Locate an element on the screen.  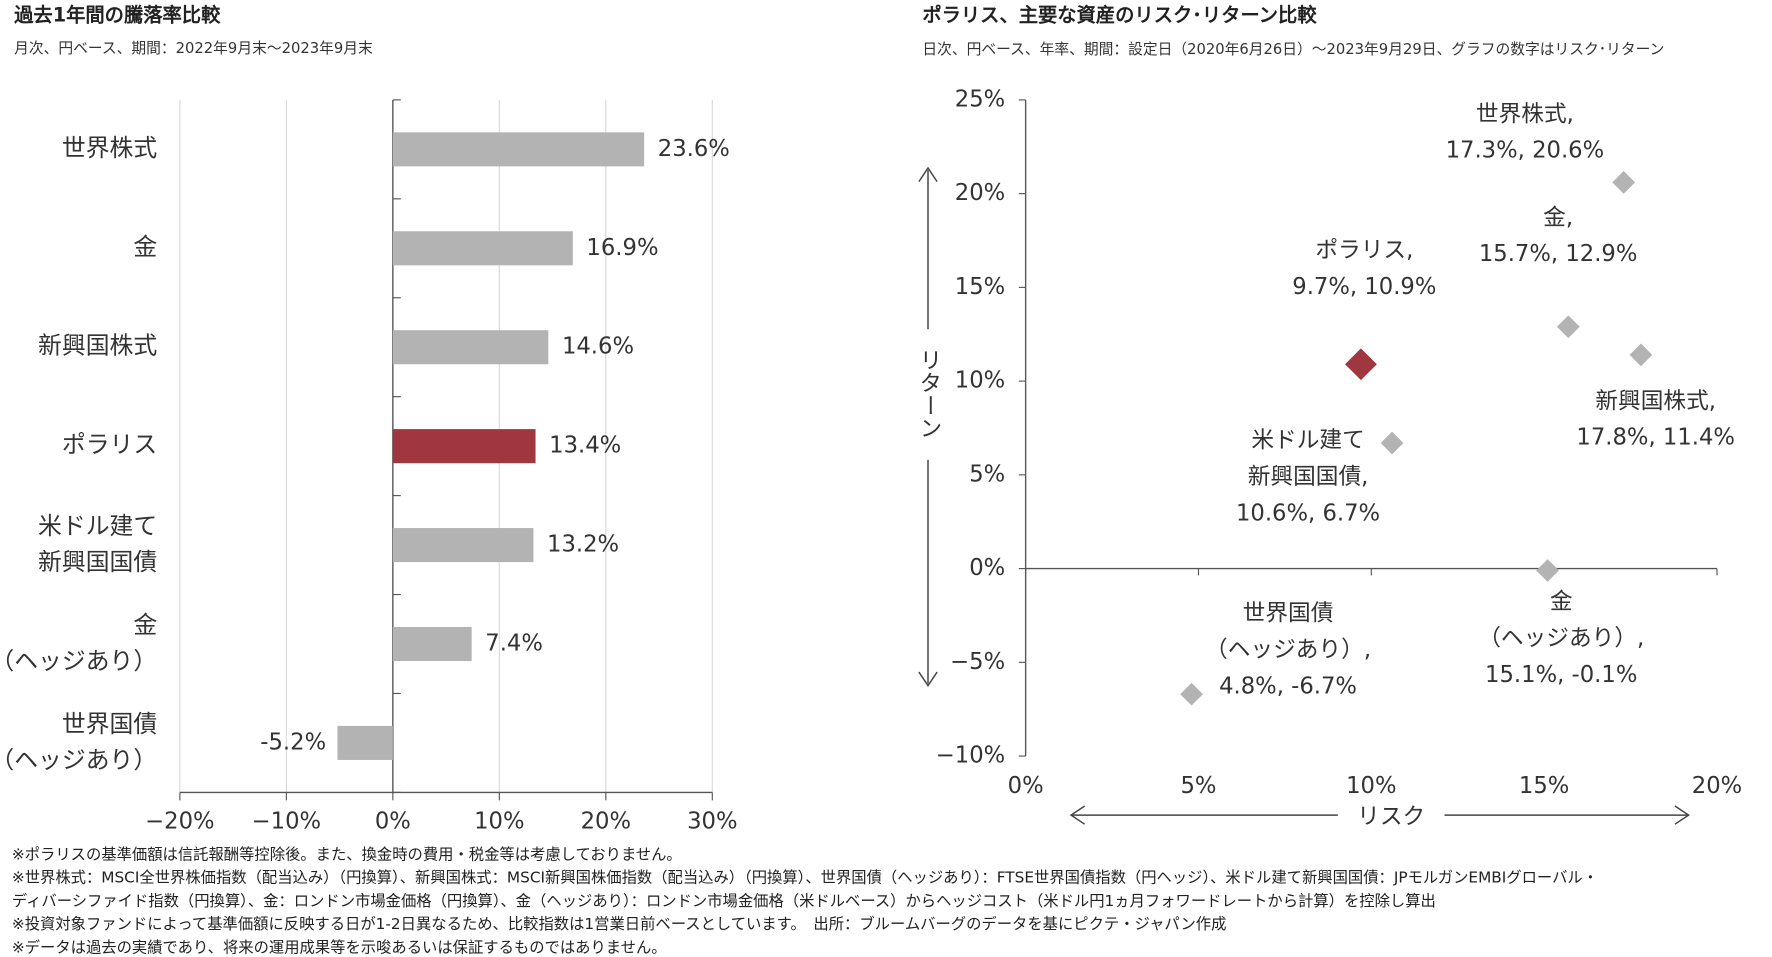
value-label: 13.2% is located at coordinates (583, 545).